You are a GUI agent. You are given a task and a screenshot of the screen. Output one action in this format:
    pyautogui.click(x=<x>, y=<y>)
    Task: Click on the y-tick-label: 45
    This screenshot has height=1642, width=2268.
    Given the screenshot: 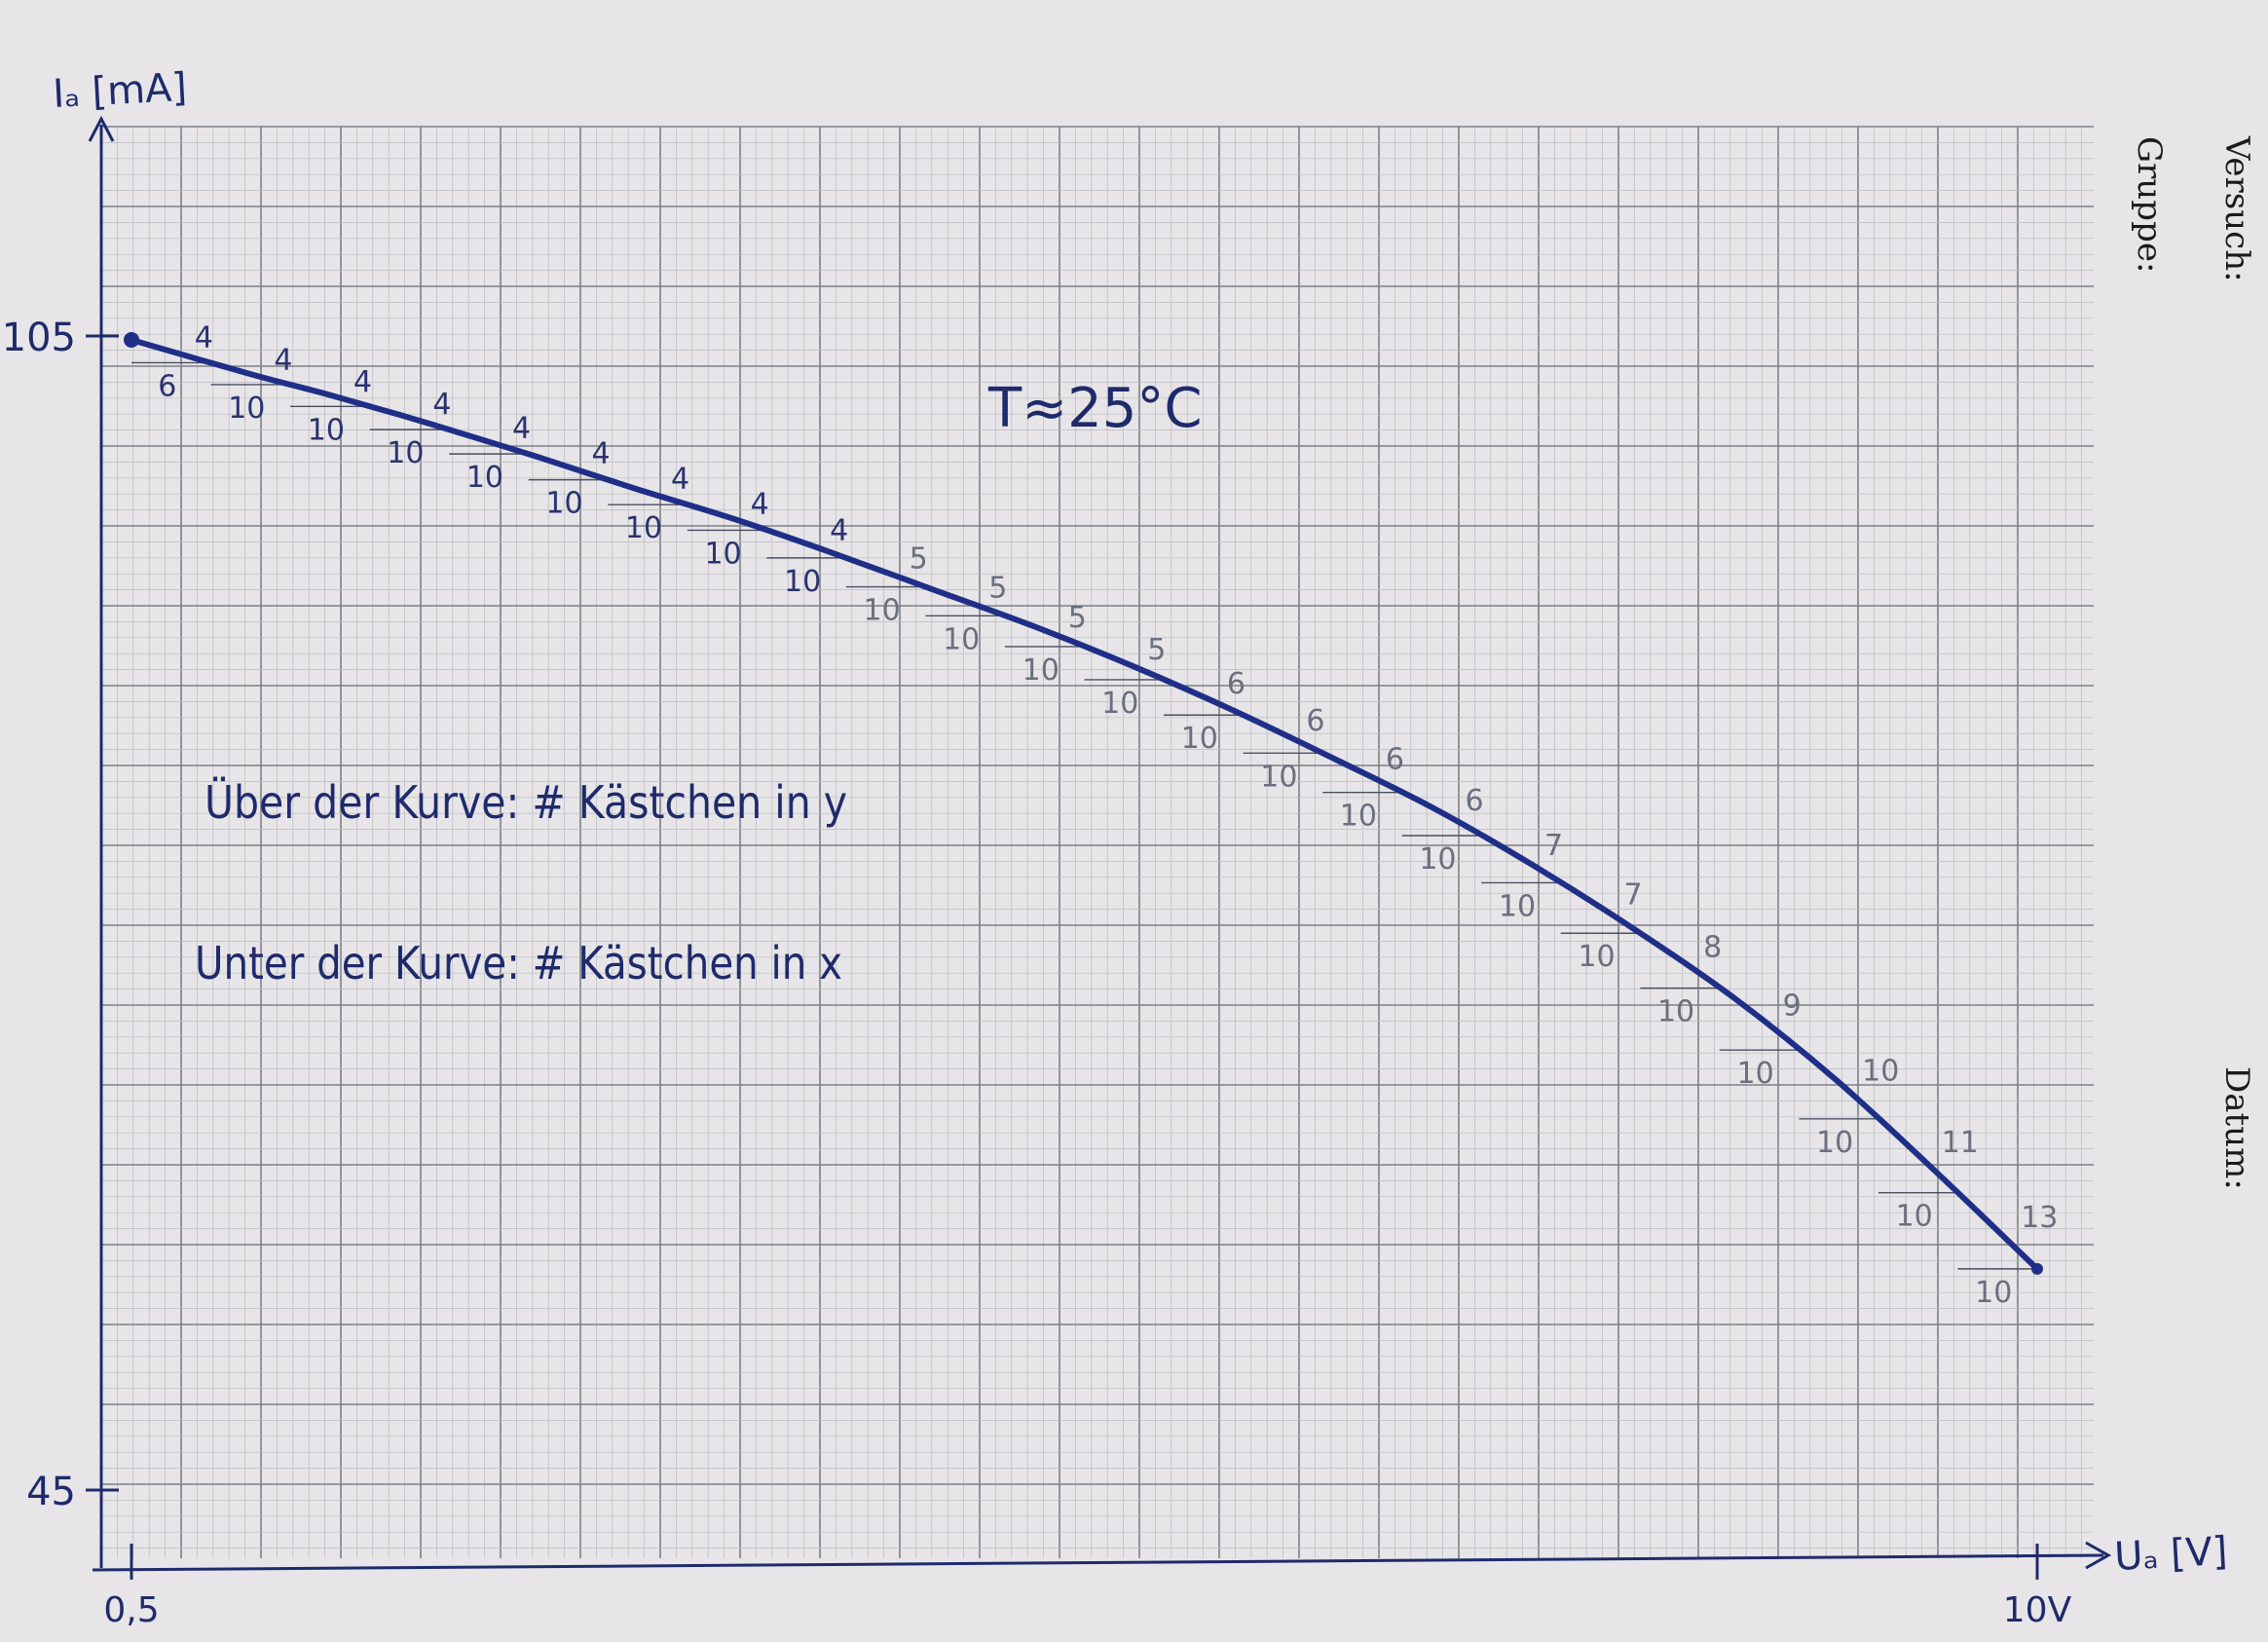 What is the action you would take?
    pyautogui.click(x=51, y=1492)
    